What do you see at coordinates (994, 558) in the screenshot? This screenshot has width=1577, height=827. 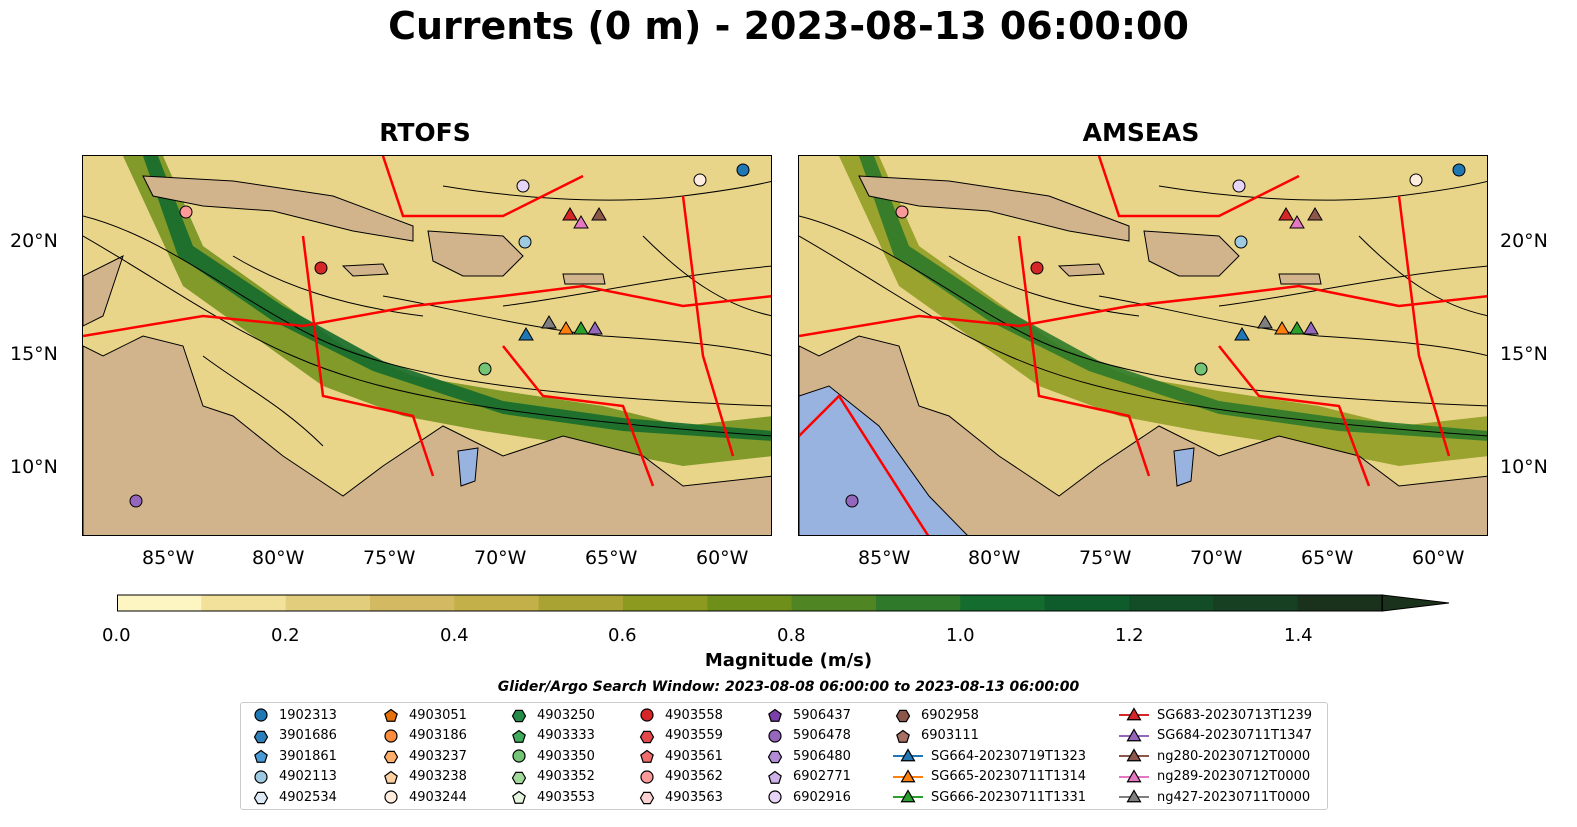 I see `lon-tick-right-80w: 80°W` at bounding box center [994, 558].